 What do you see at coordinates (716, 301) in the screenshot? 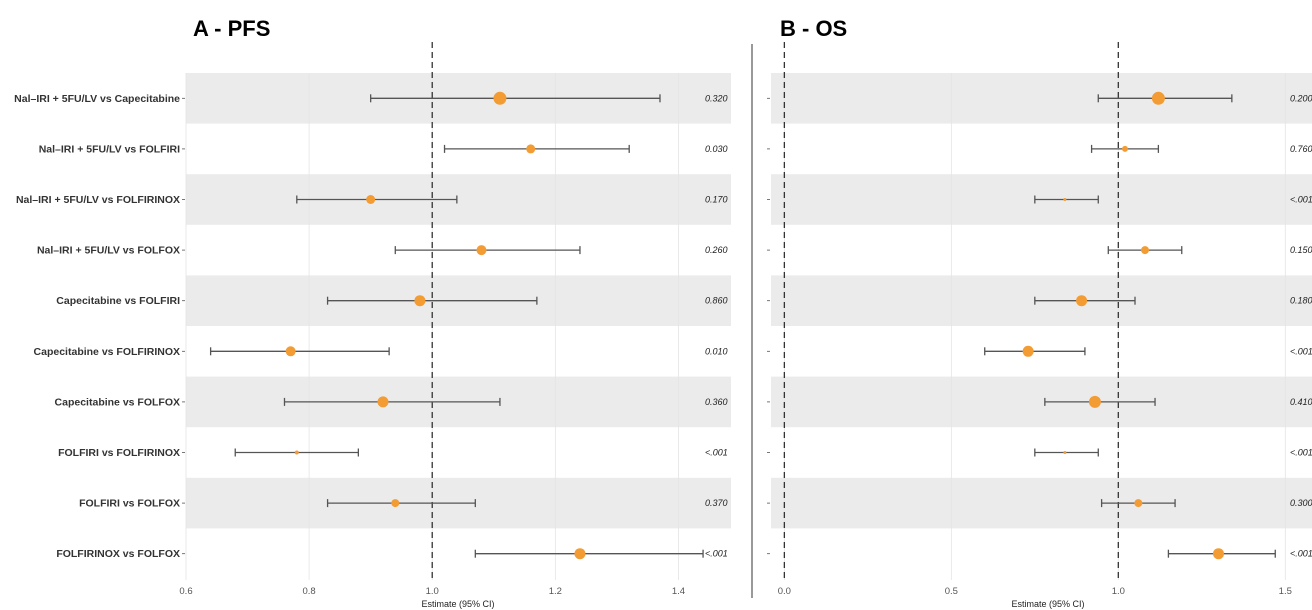
I see `p-value: 0.860` at bounding box center [716, 301].